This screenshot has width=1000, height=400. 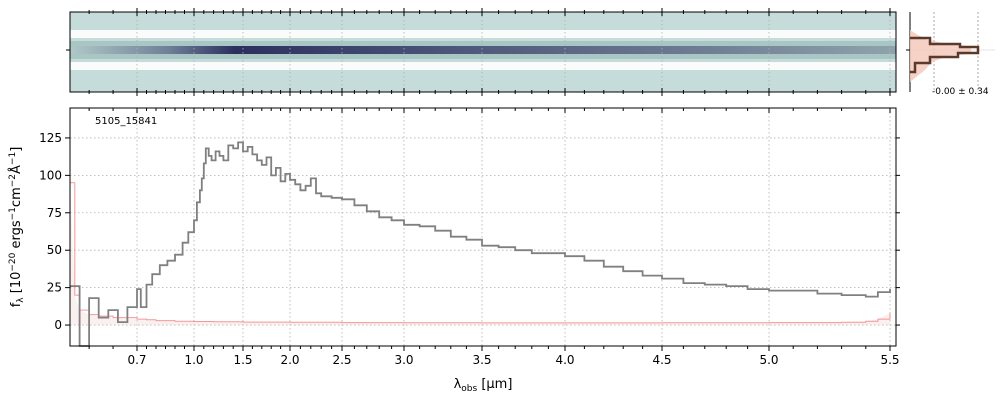 I want to click on x-tick-label: 1.5, so click(x=242, y=360).